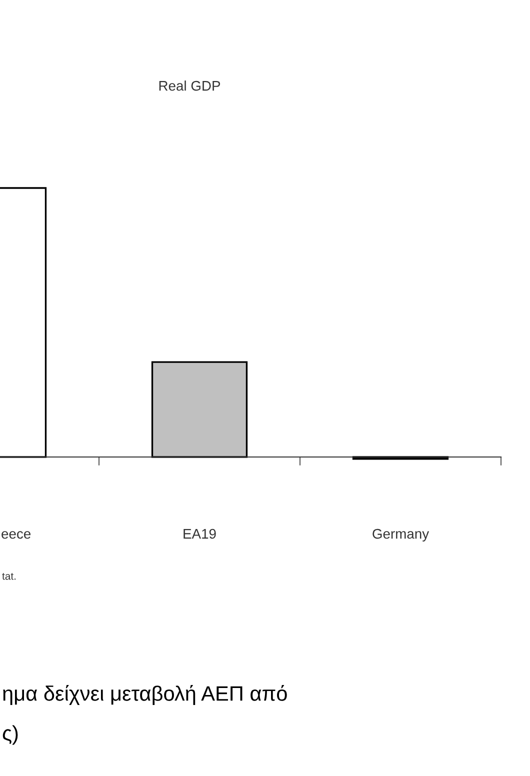 This screenshot has height=776, width=530. Describe the element at coordinates (189, 85) in the screenshot. I see `chart-title: Real GDP` at that location.